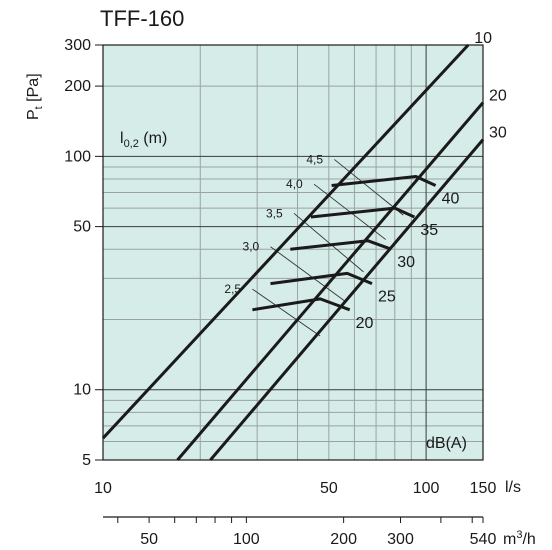  What do you see at coordinates (406, 262) in the screenshot?
I see `sound-level-label: 30` at bounding box center [406, 262].